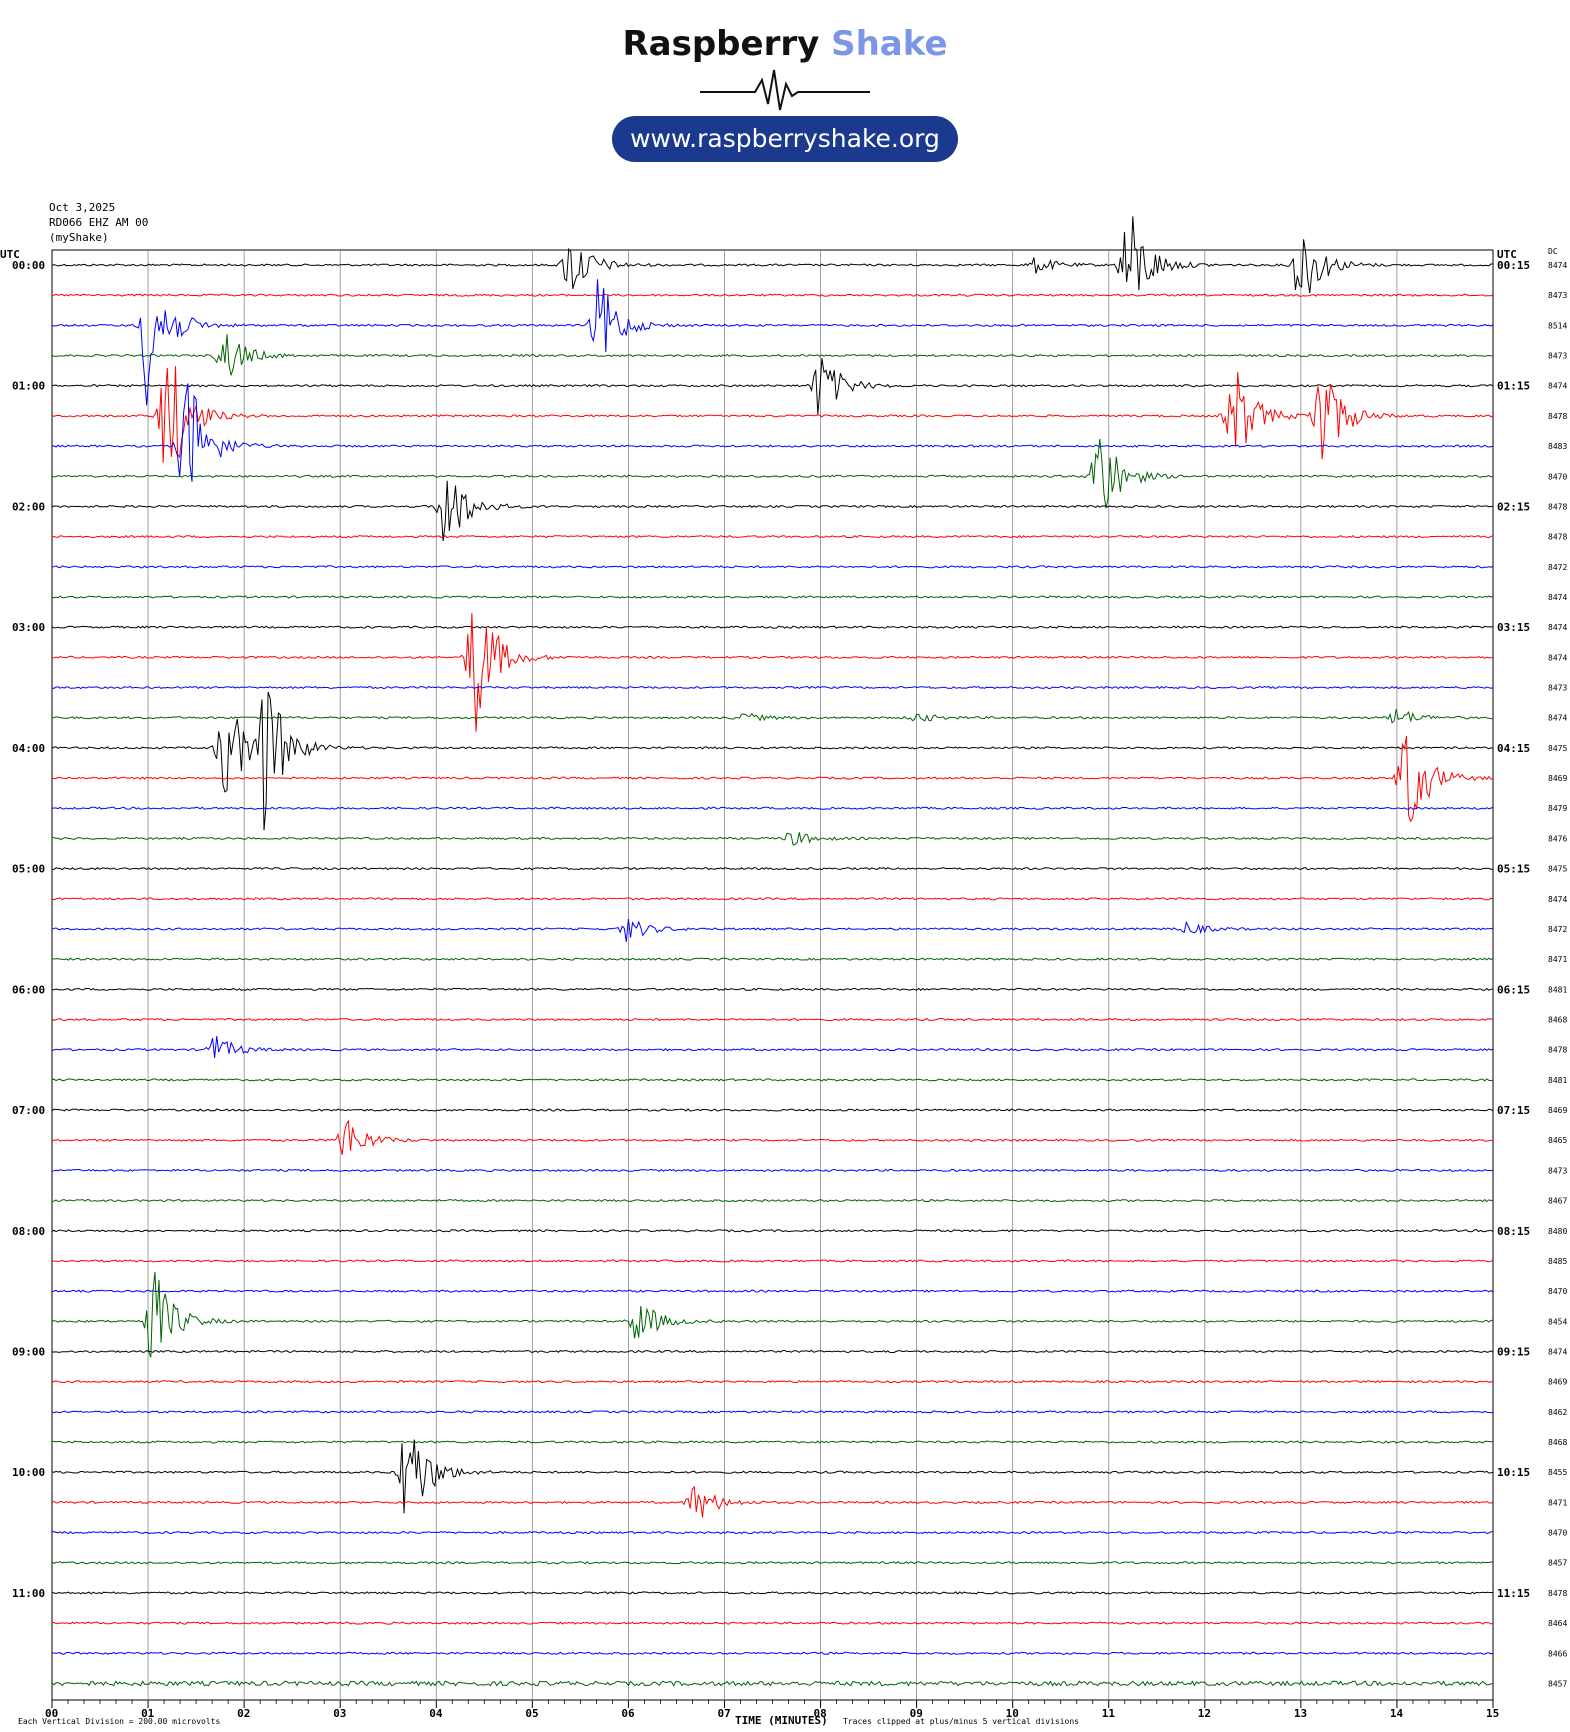 This screenshot has width=1570, height=1732. Describe the element at coordinates (1557, 1623) in the screenshot. I see `dc-value-label: 8464` at that location.